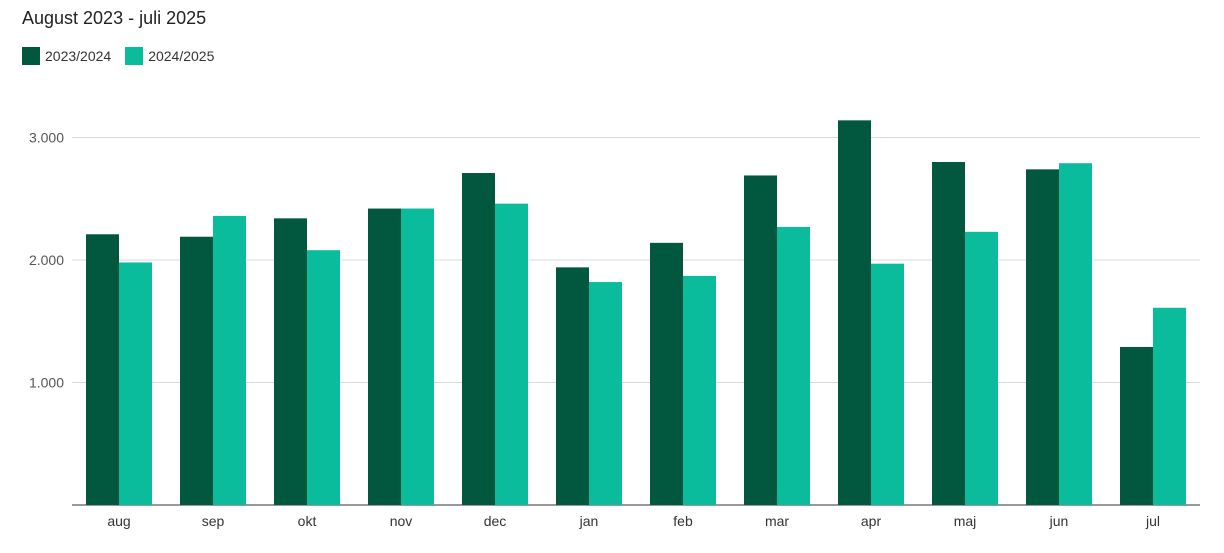 This screenshot has height=553, width=1224. What do you see at coordinates (777, 521) in the screenshot?
I see `x-tick-label-mar: mar` at bounding box center [777, 521].